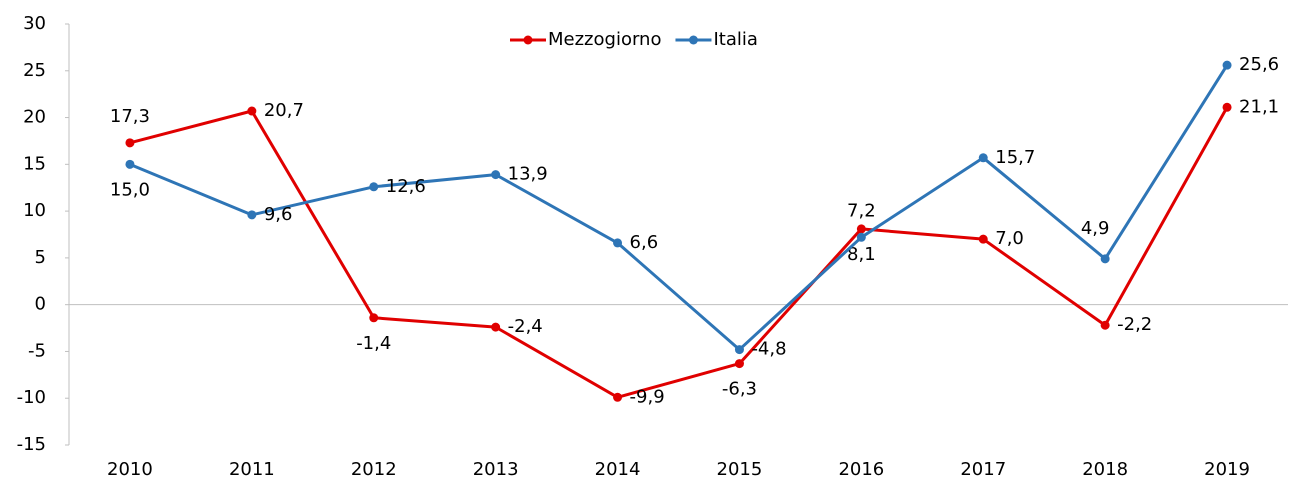  What do you see at coordinates (252, 469) in the screenshot?
I see `x-tick-label: 2011` at bounding box center [252, 469].